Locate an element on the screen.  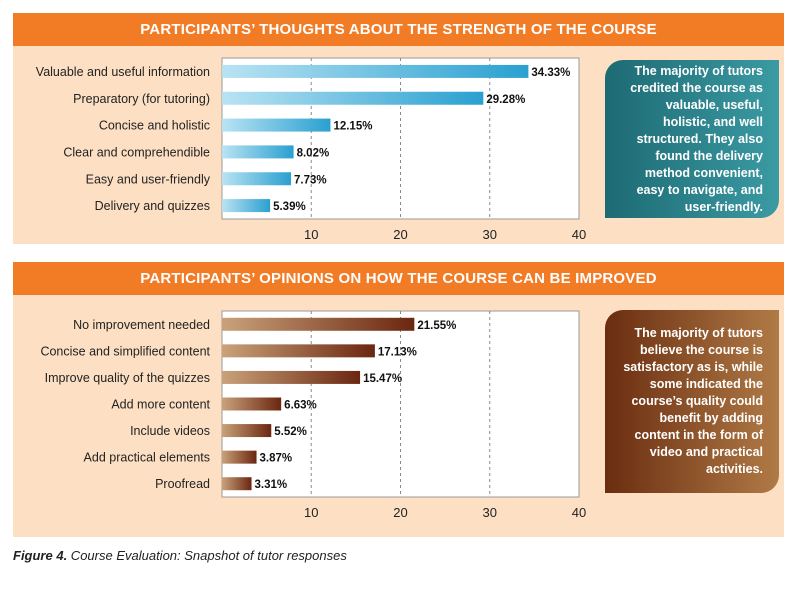
strengths-value-label: 5.39% is located at coordinates (289, 207).